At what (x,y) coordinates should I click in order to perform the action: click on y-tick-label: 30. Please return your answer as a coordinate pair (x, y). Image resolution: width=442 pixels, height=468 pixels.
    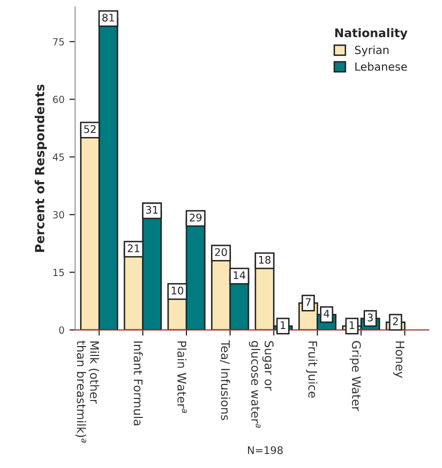
    Looking at the image, I should click on (58, 214).